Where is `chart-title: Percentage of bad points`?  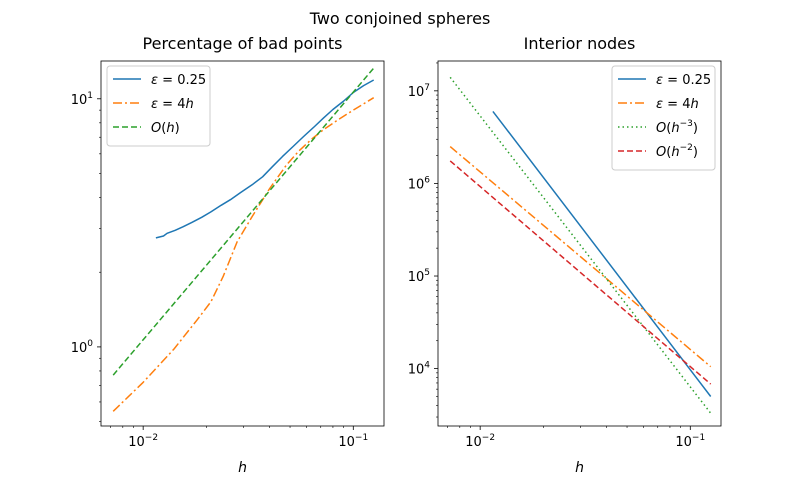 chart-title: Percentage of bad points is located at coordinates (243, 43).